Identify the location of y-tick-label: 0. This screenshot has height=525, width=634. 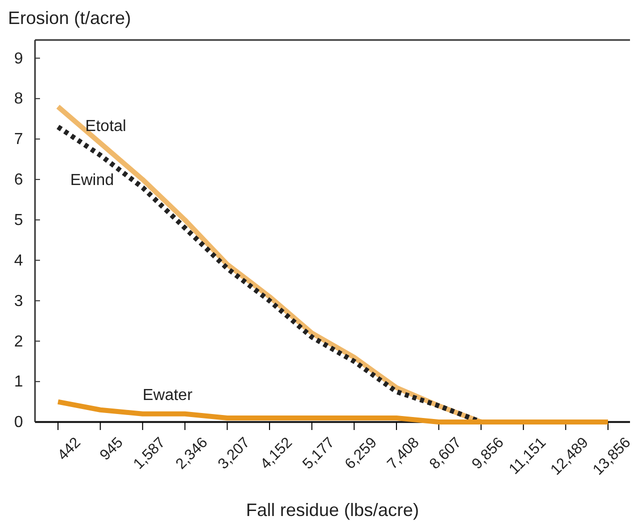
(19, 423).